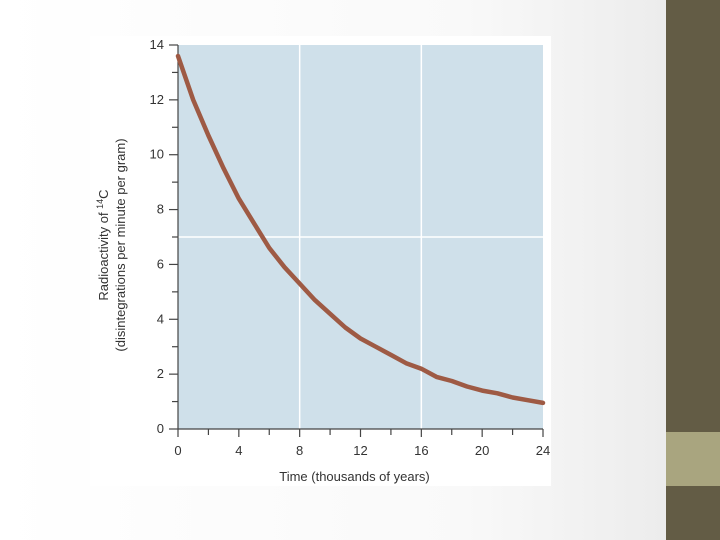 Image resolution: width=720 pixels, height=540 pixels. What do you see at coordinates (299, 450) in the screenshot?
I see `x-tick-label-8: 8` at bounding box center [299, 450].